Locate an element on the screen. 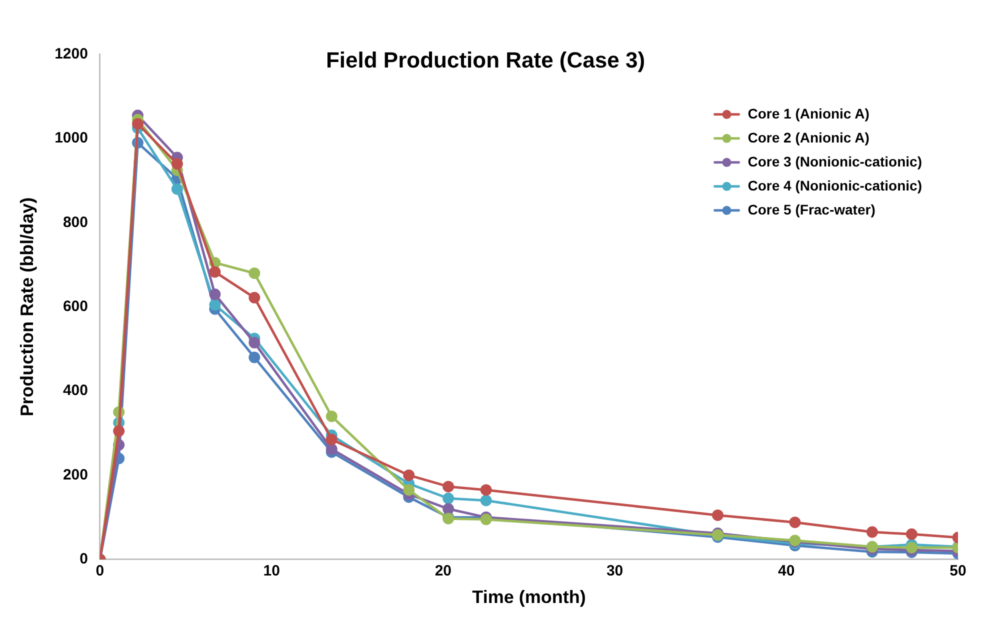 Image resolution: width=987 pixels, height=624 pixels. y-tick-label: 1000 is located at coordinates (71, 138).